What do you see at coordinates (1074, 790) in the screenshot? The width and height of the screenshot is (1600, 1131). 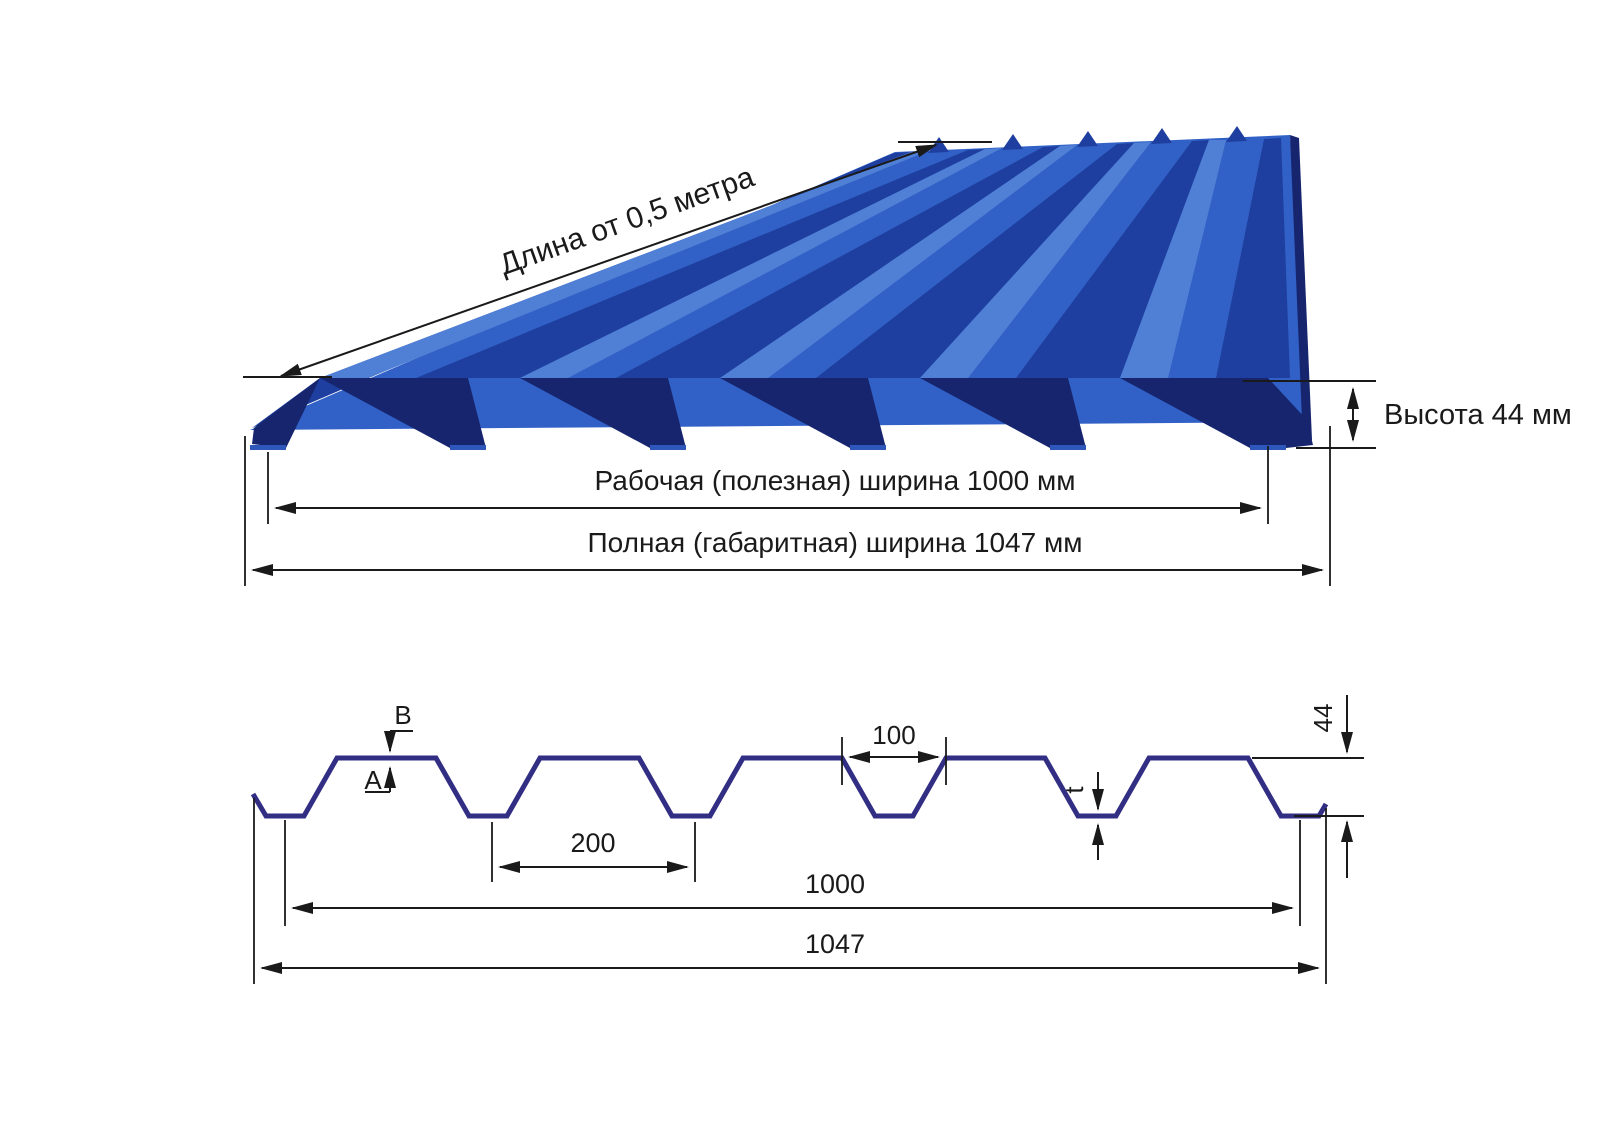 I see `dim-t-text: t` at bounding box center [1074, 790].